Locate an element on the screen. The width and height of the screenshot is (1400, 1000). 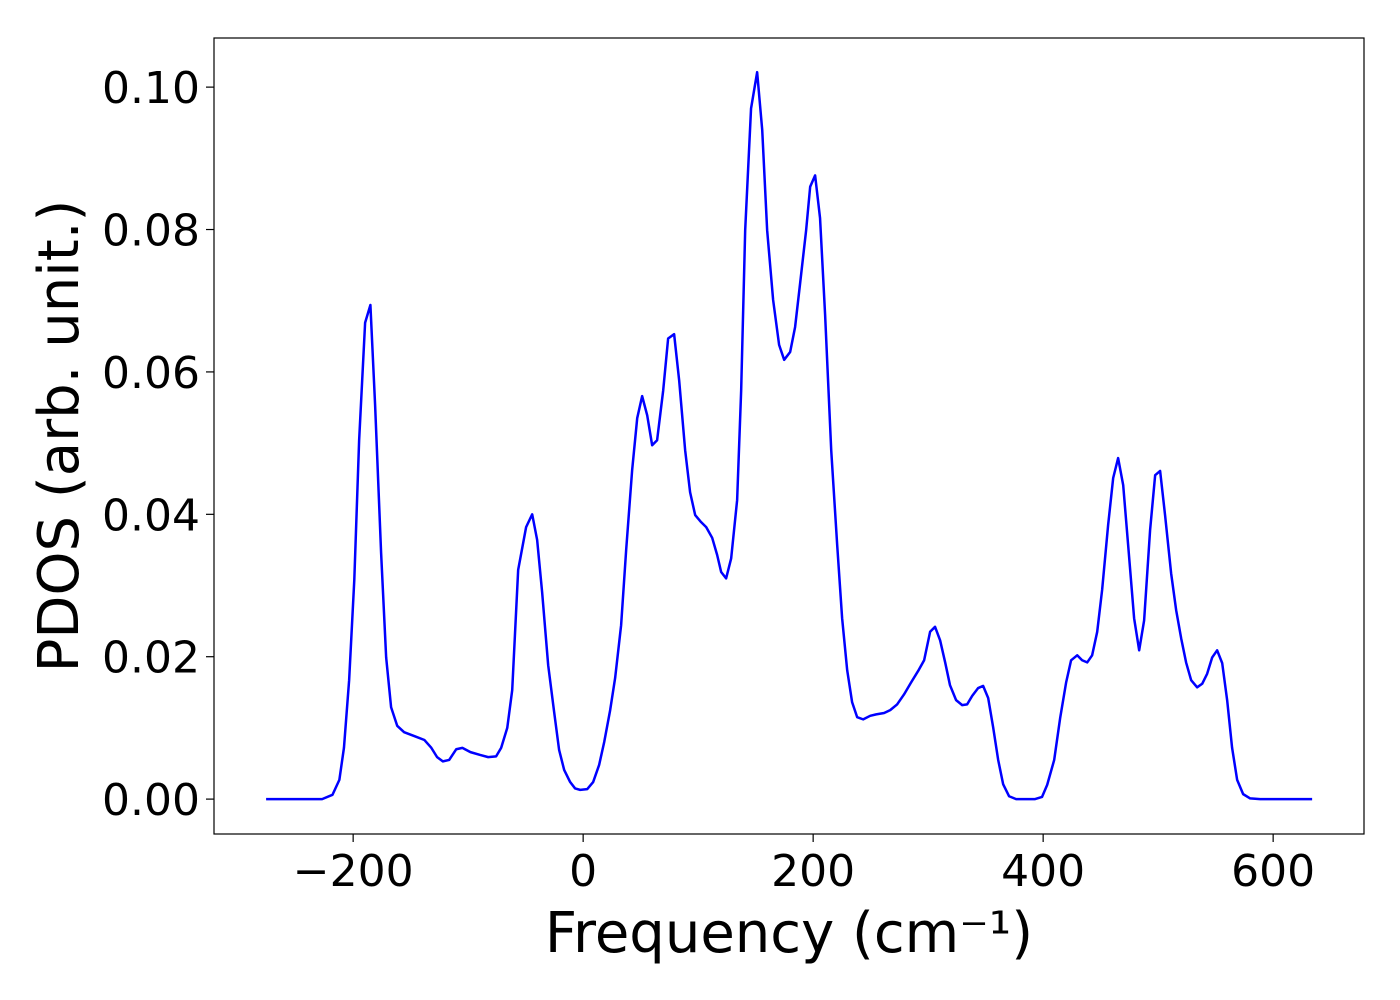
x-tick-label: 400 is located at coordinates (1043, 871).